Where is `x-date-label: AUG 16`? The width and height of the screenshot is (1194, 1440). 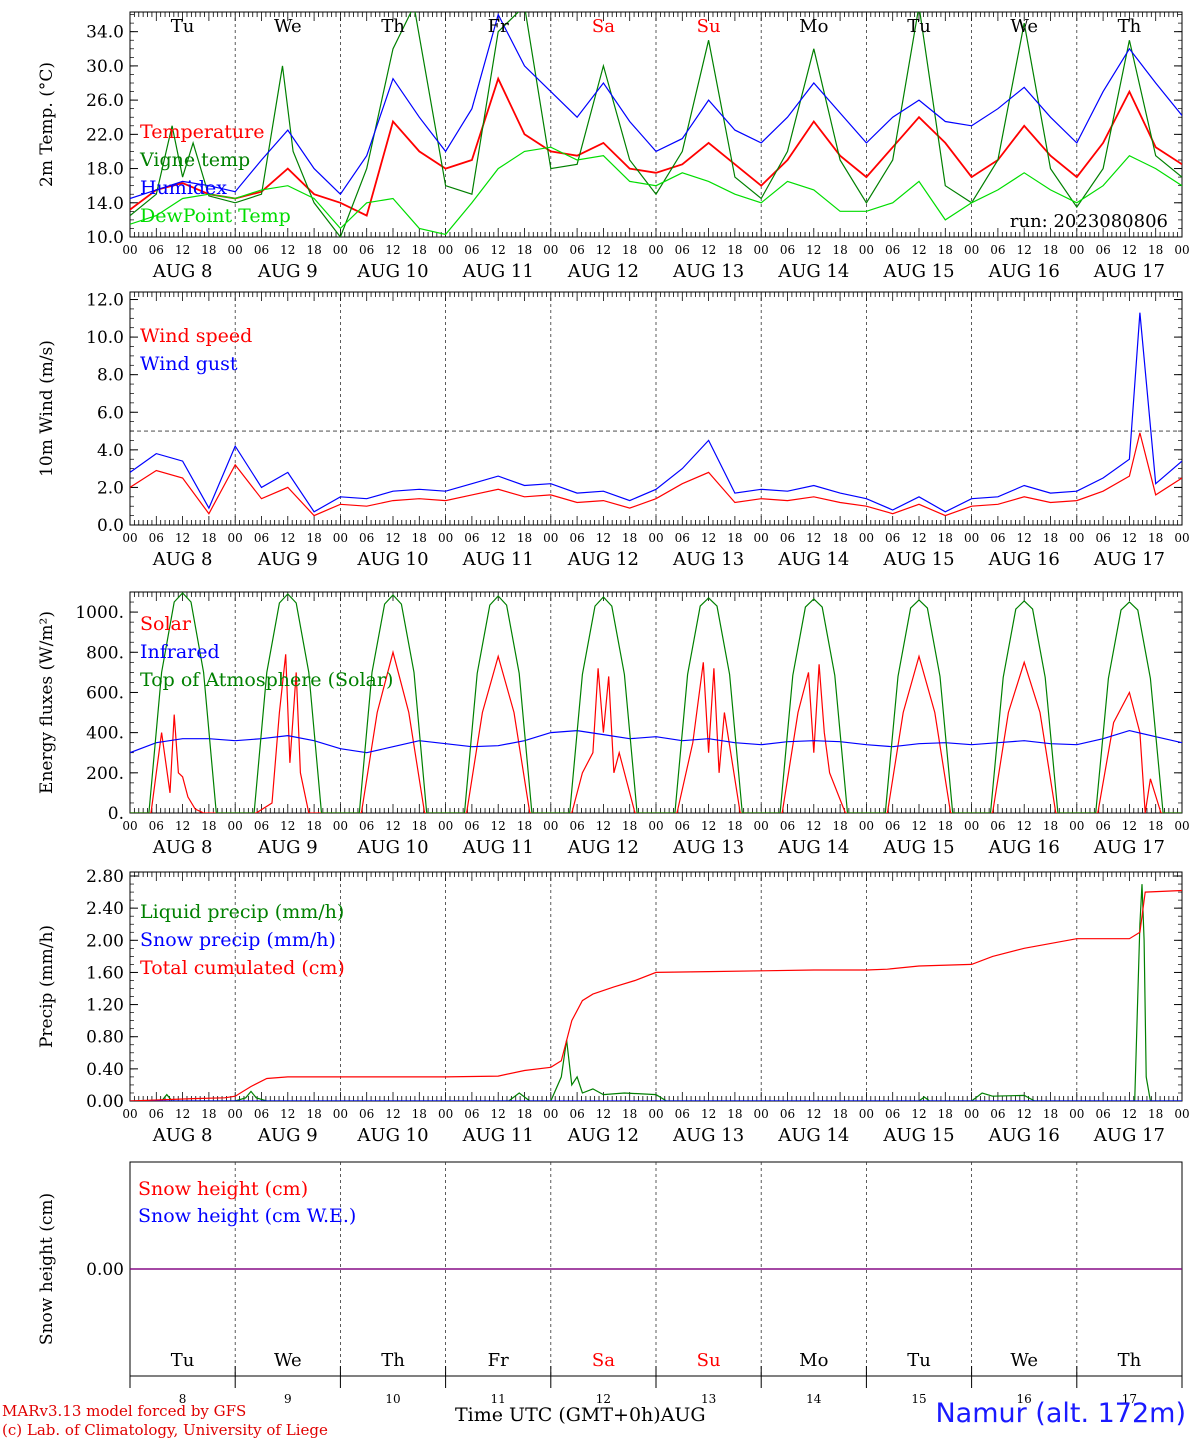
x-date-label: AUG 16 is located at coordinates (1024, 847).